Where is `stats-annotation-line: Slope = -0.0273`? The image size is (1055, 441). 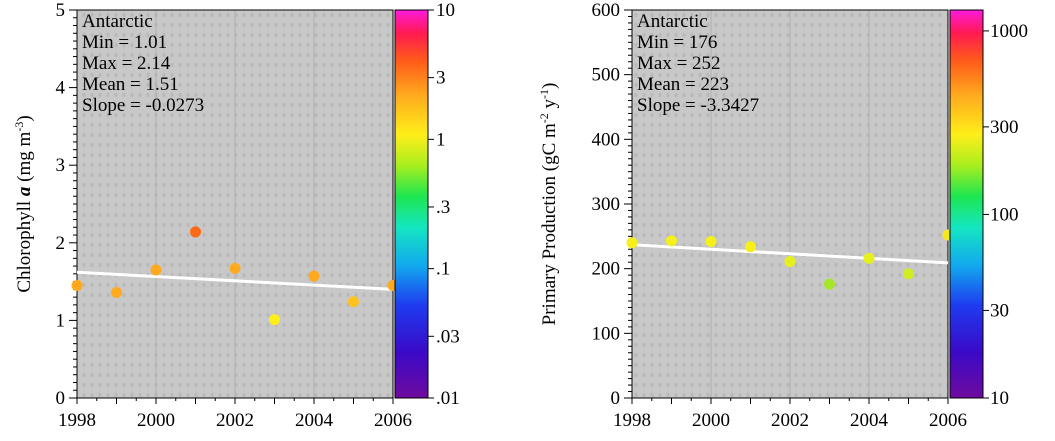 stats-annotation-line: Slope = -0.0273 is located at coordinates (143, 105).